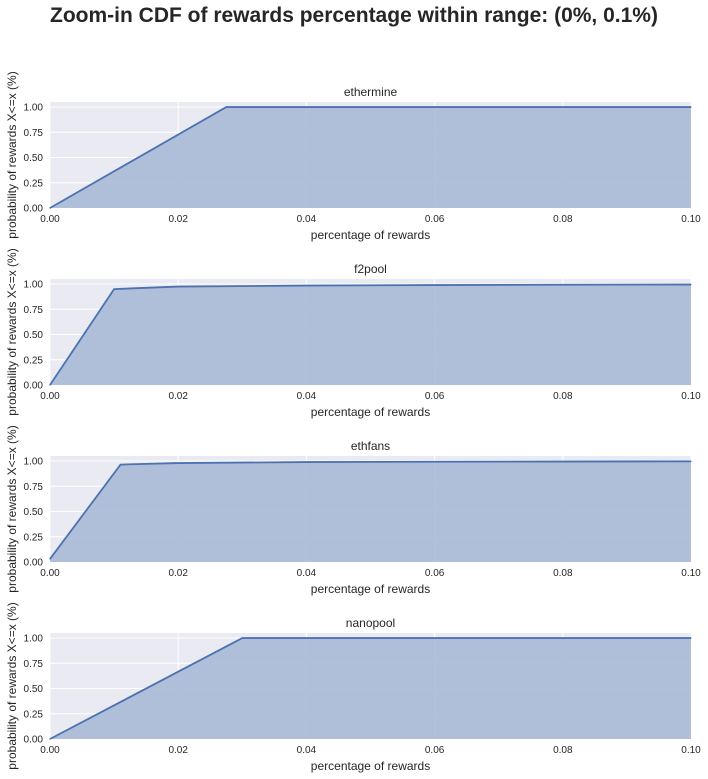 The image size is (708, 779). I want to click on subplot-title: nanopool, so click(370, 623).